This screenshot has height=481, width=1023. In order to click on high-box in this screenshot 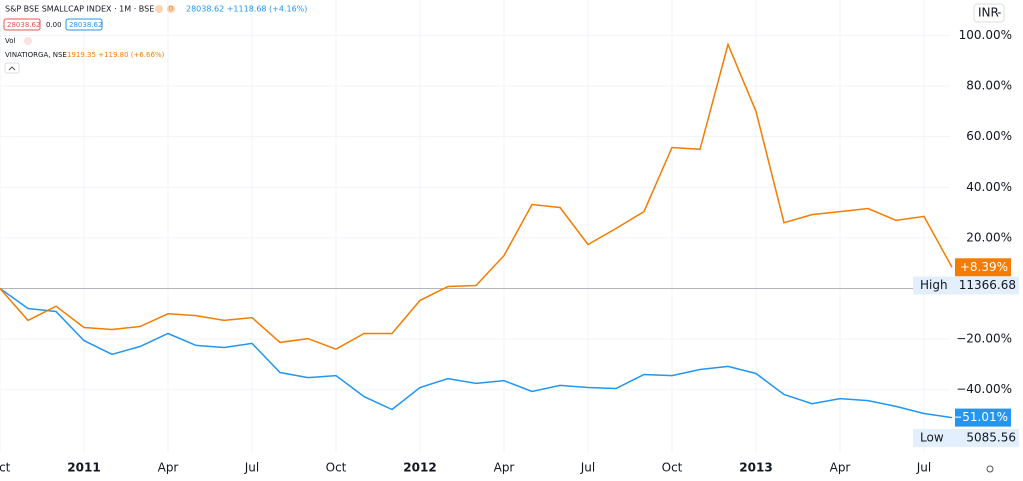, I will do `click(966, 285)`.